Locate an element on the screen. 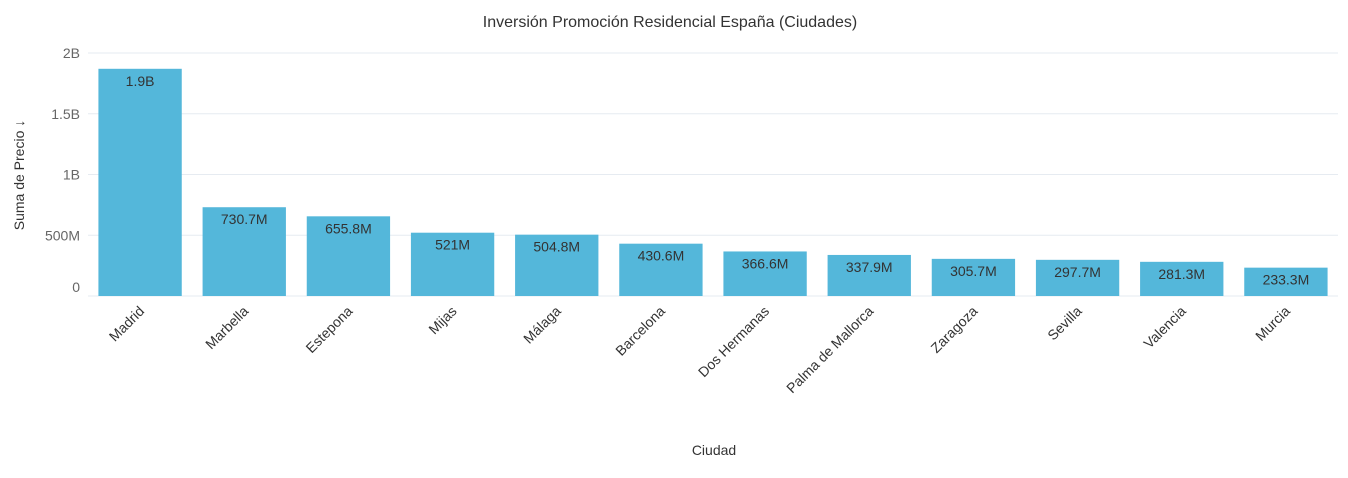  data-label: 297.7M is located at coordinates (1077, 272).